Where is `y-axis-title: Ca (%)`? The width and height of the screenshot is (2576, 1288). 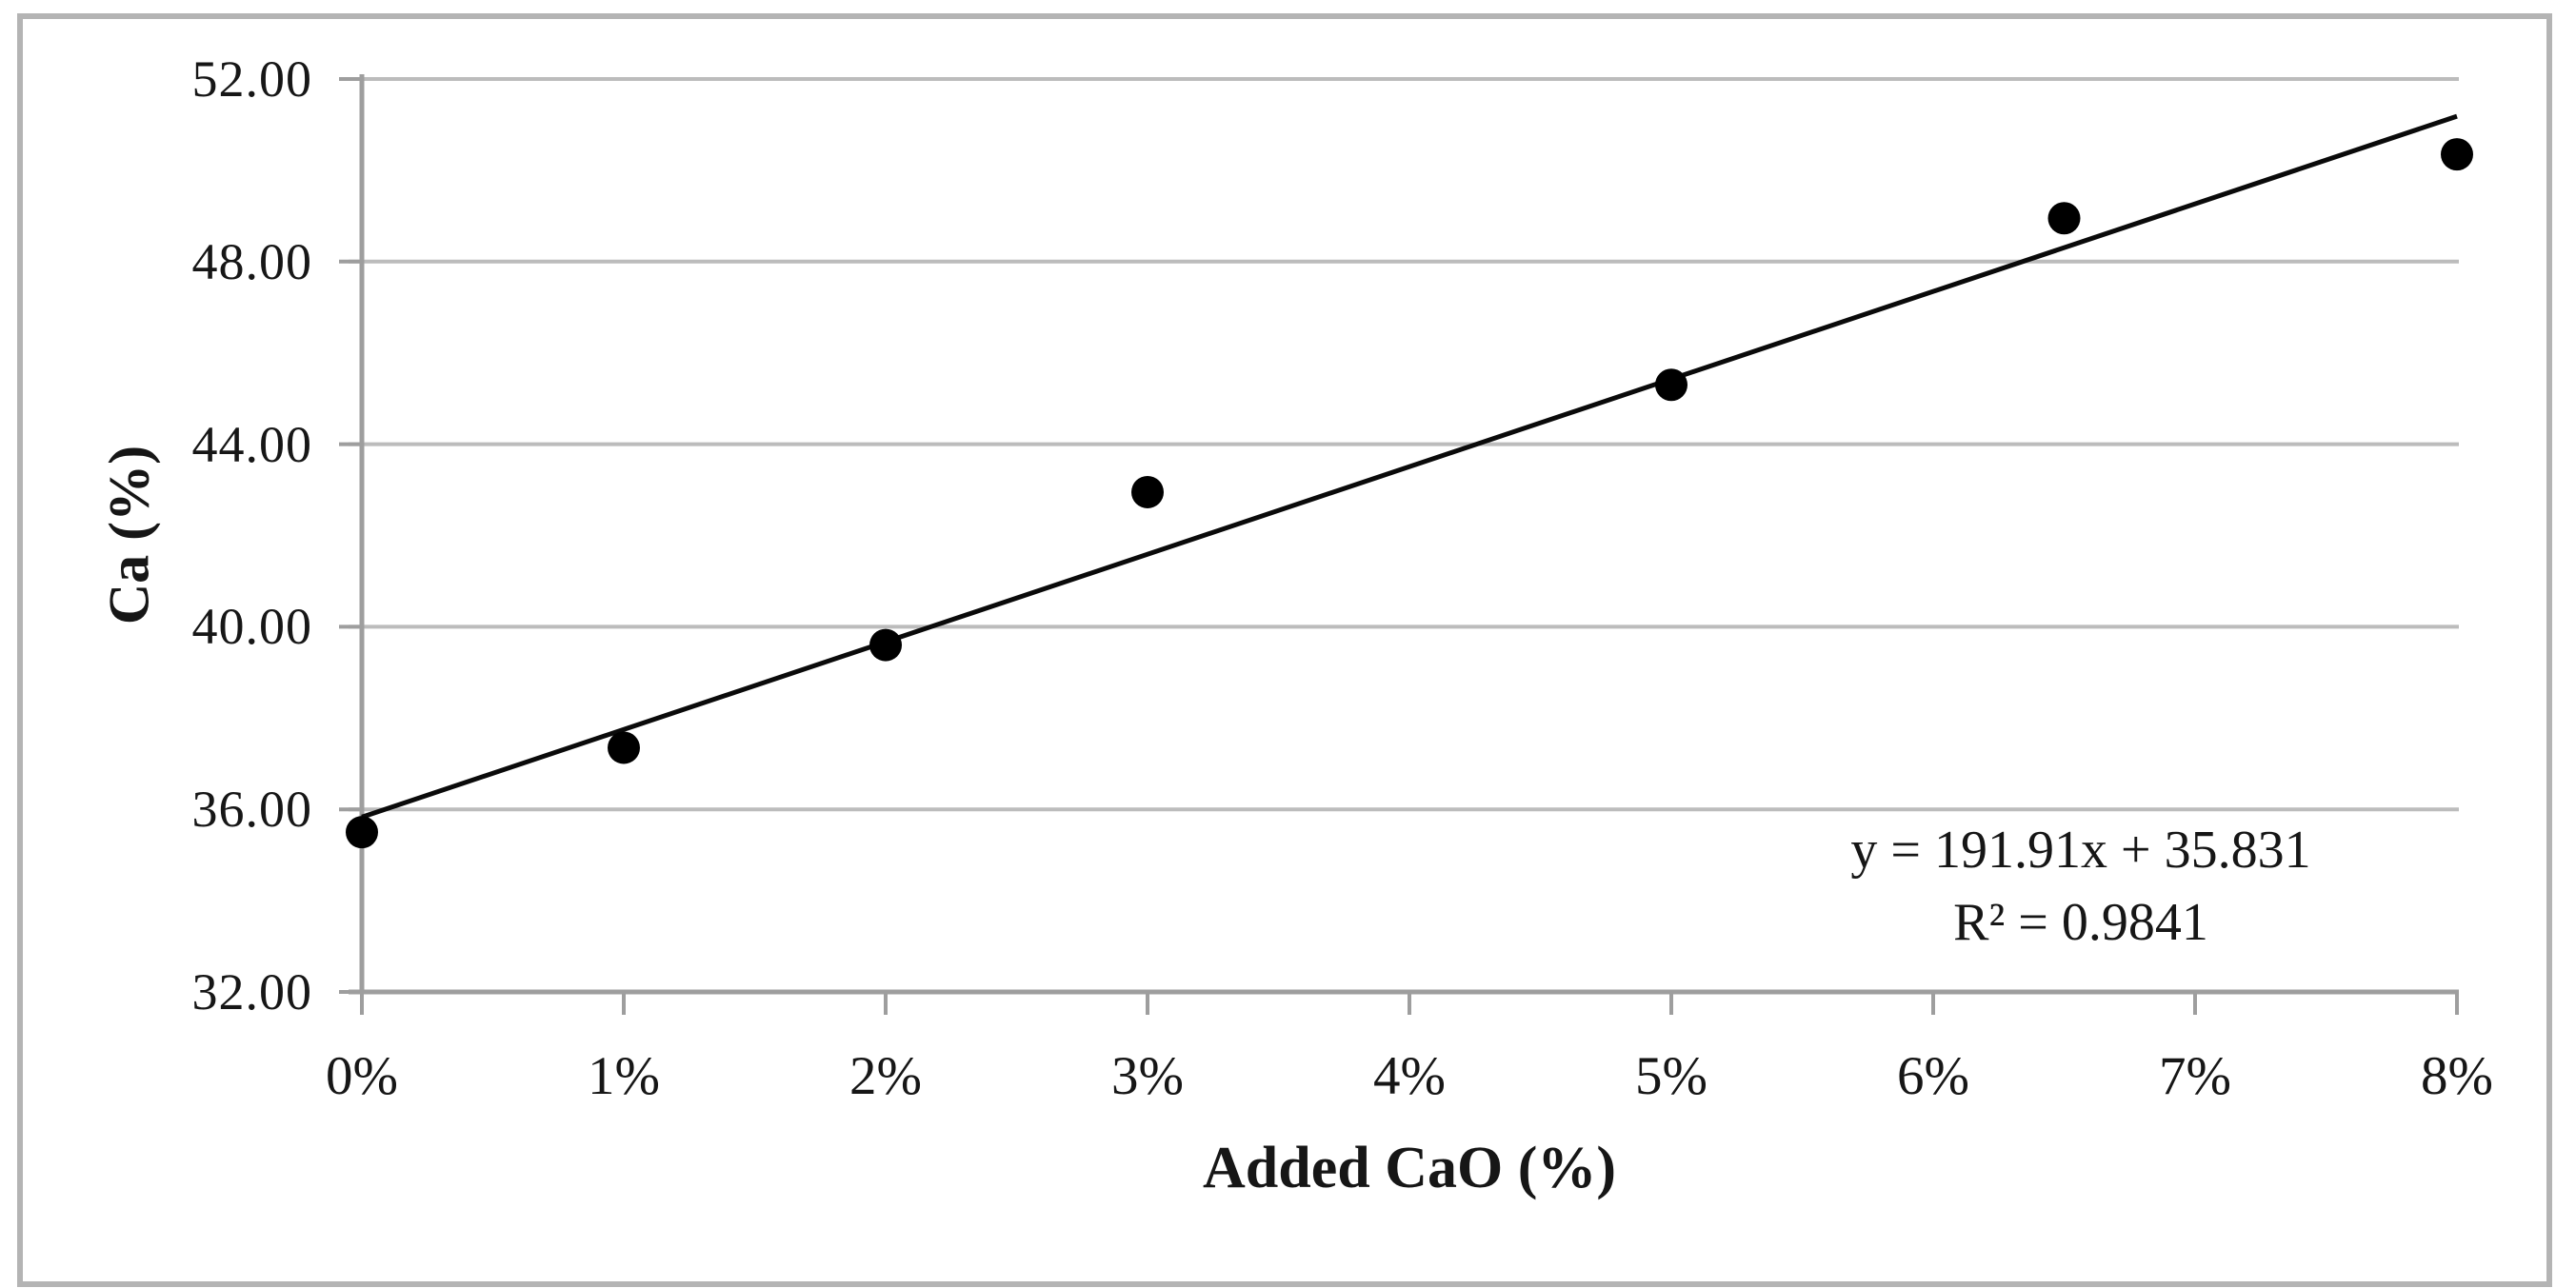 y-axis-title: Ca (%) is located at coordinates (129, 535).